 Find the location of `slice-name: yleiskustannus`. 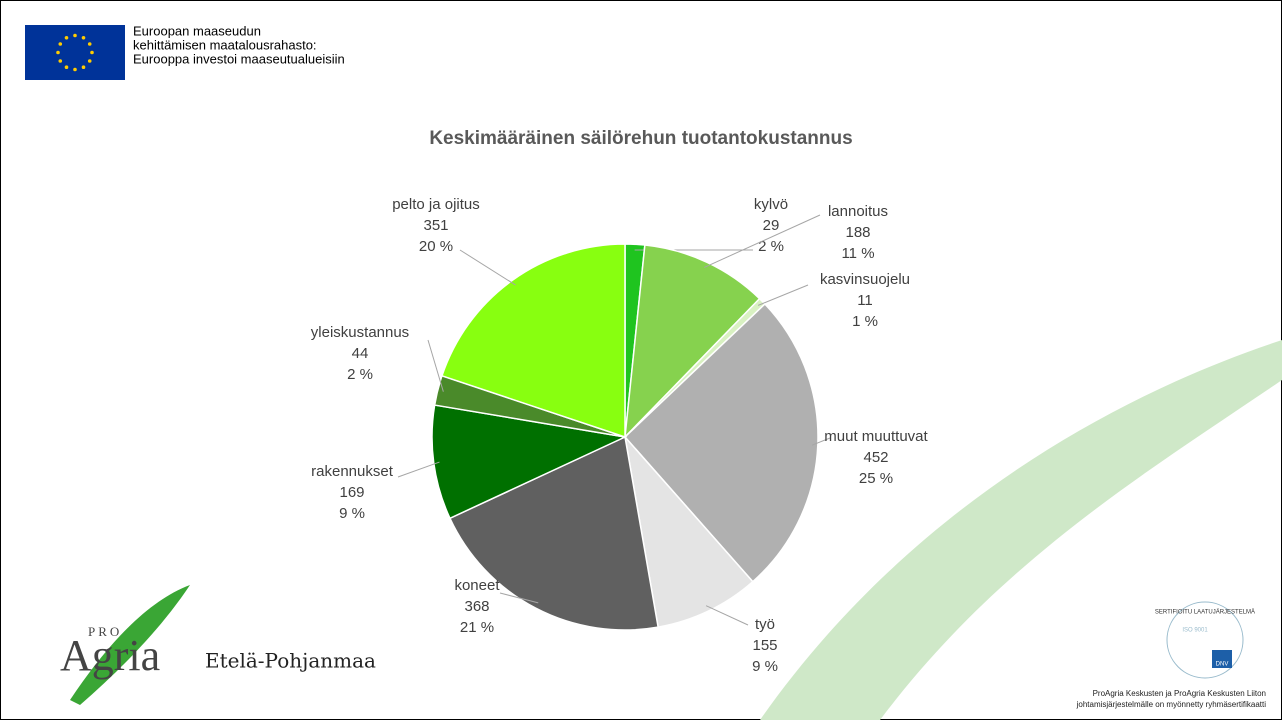

slice-name: yleiskustannus is located at coordinates (360, 332).